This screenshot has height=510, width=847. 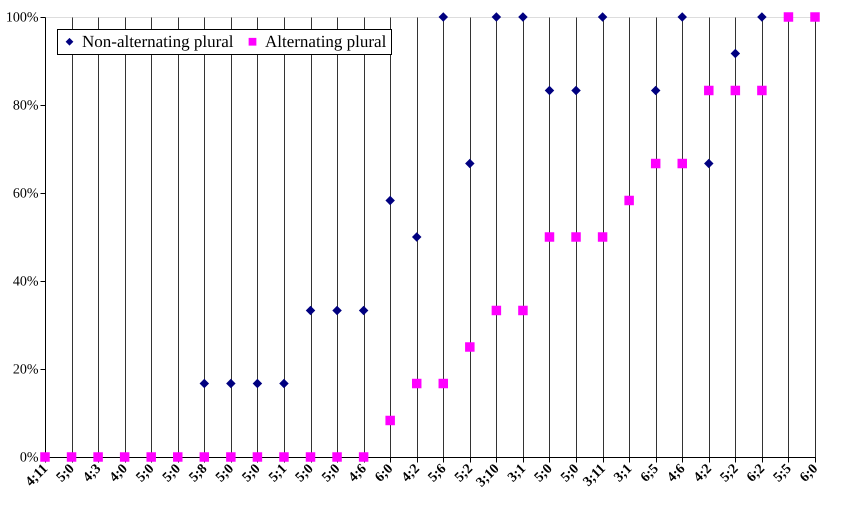 I want to click on legend-label: Alternating plural, so click(x=326, y=41).